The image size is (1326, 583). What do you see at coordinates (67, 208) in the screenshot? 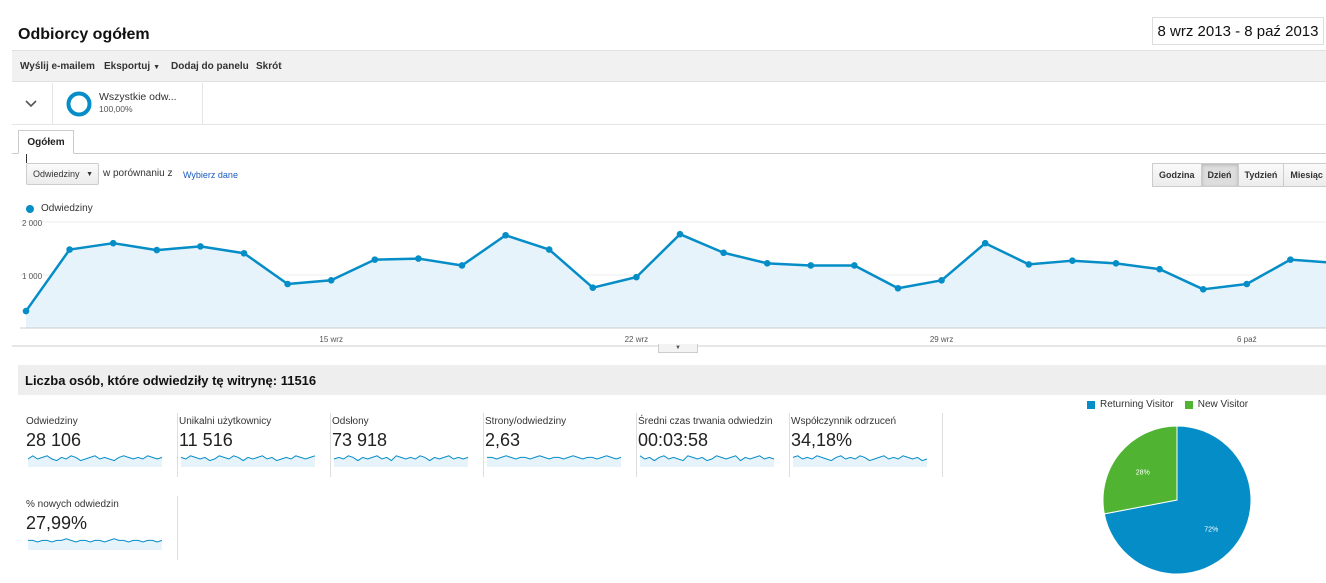
I see `chart-legend-label: Odwiedziny` at bounding box center [67, 208].